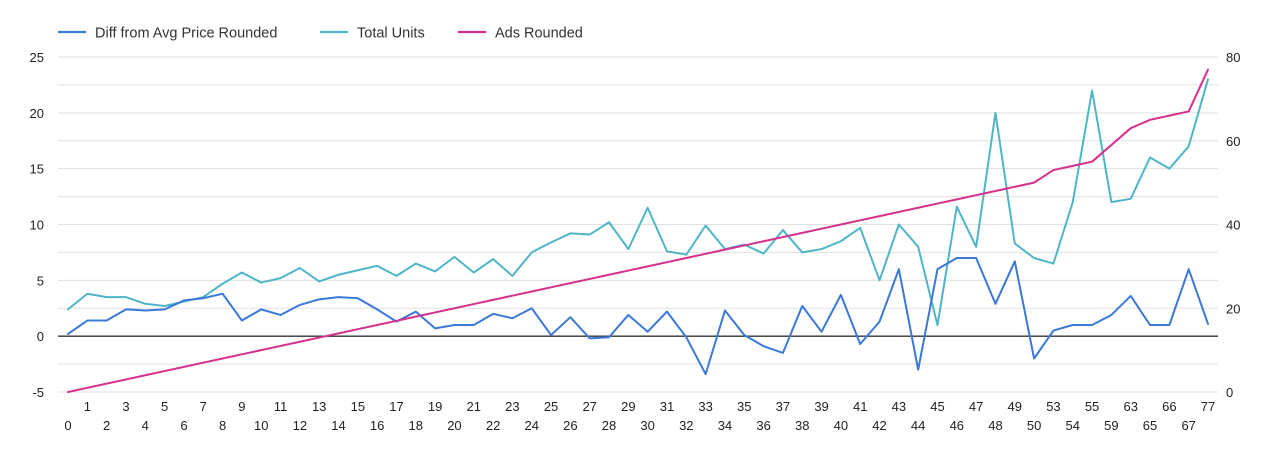  Describe the element at coordinates (1233, 141) in the screenshot. I see `right-axis-tick-label: 60` at that location.